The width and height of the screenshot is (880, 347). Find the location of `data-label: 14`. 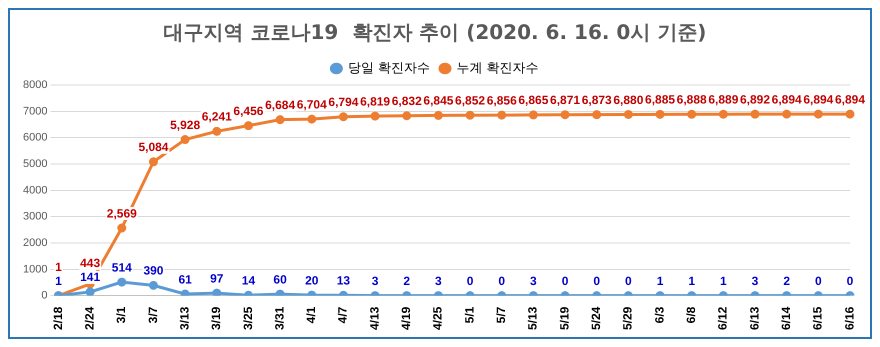

data-label: 14 is located at coordinates (249, 281).